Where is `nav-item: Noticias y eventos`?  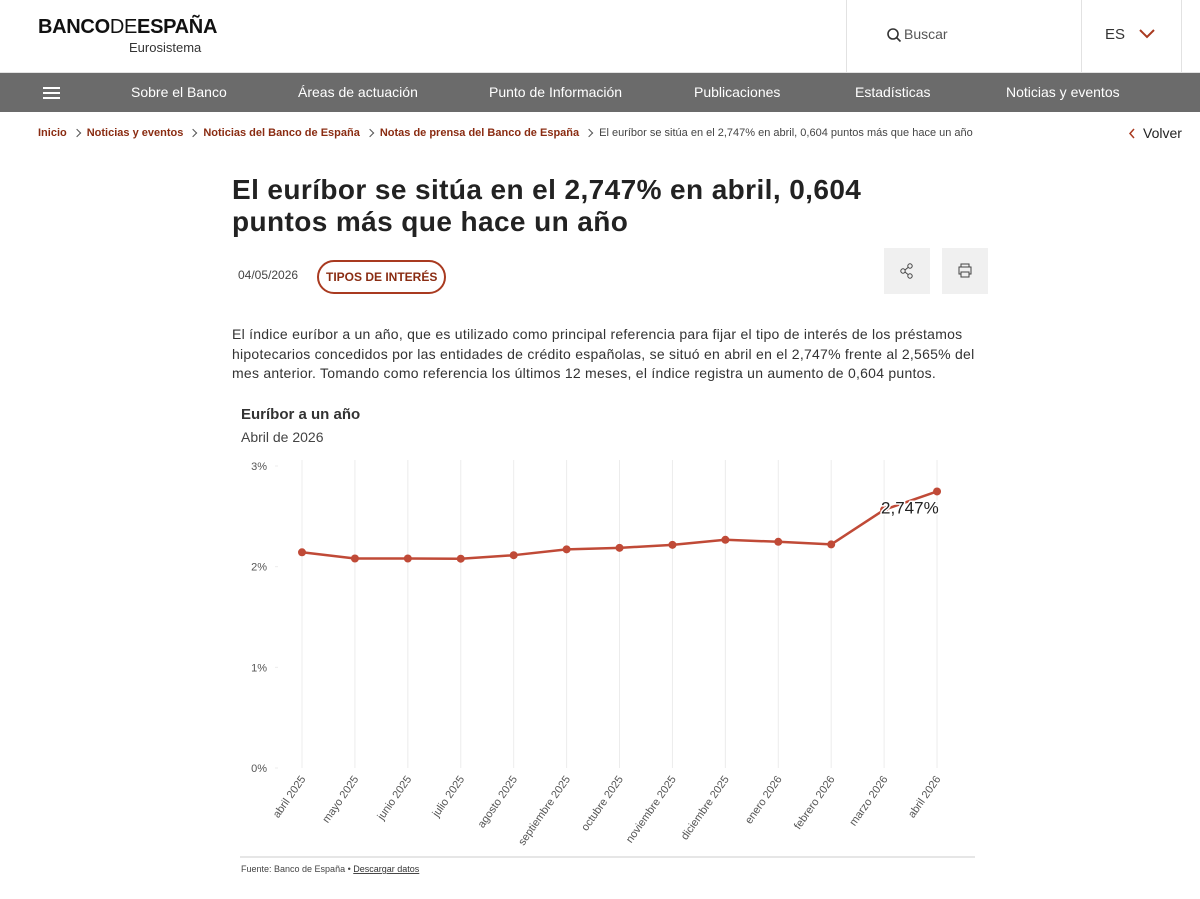 nav-item: Noticias y eventos is located at coordinates (1063, 92).